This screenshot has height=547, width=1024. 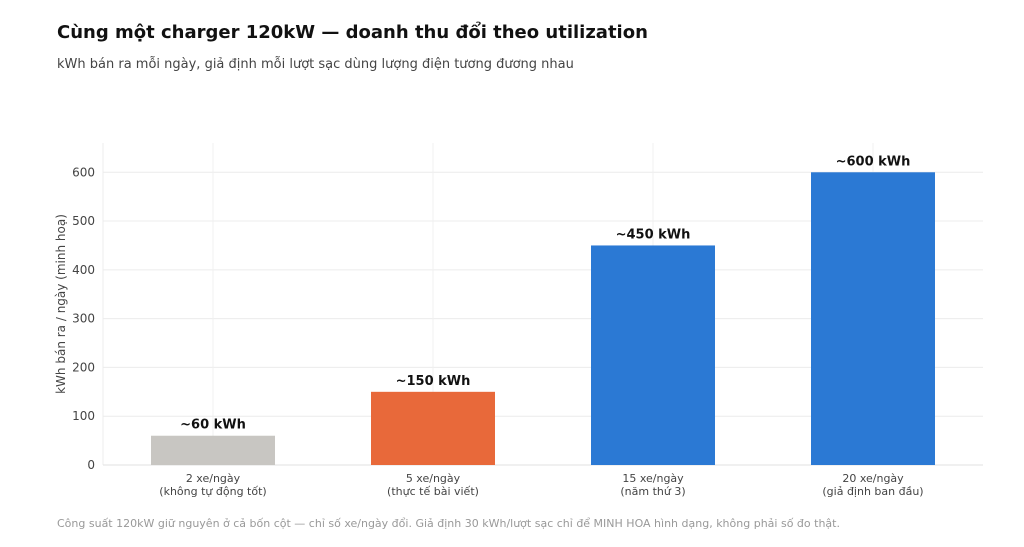 I want to click on y-tick-label: 500, so click(x=83, y=221).